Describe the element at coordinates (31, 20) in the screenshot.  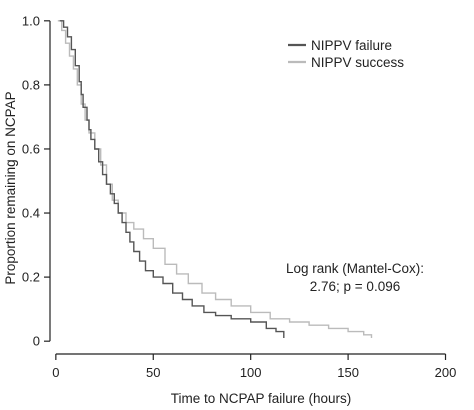
I see `y-tick-label: 1.0` at that location.